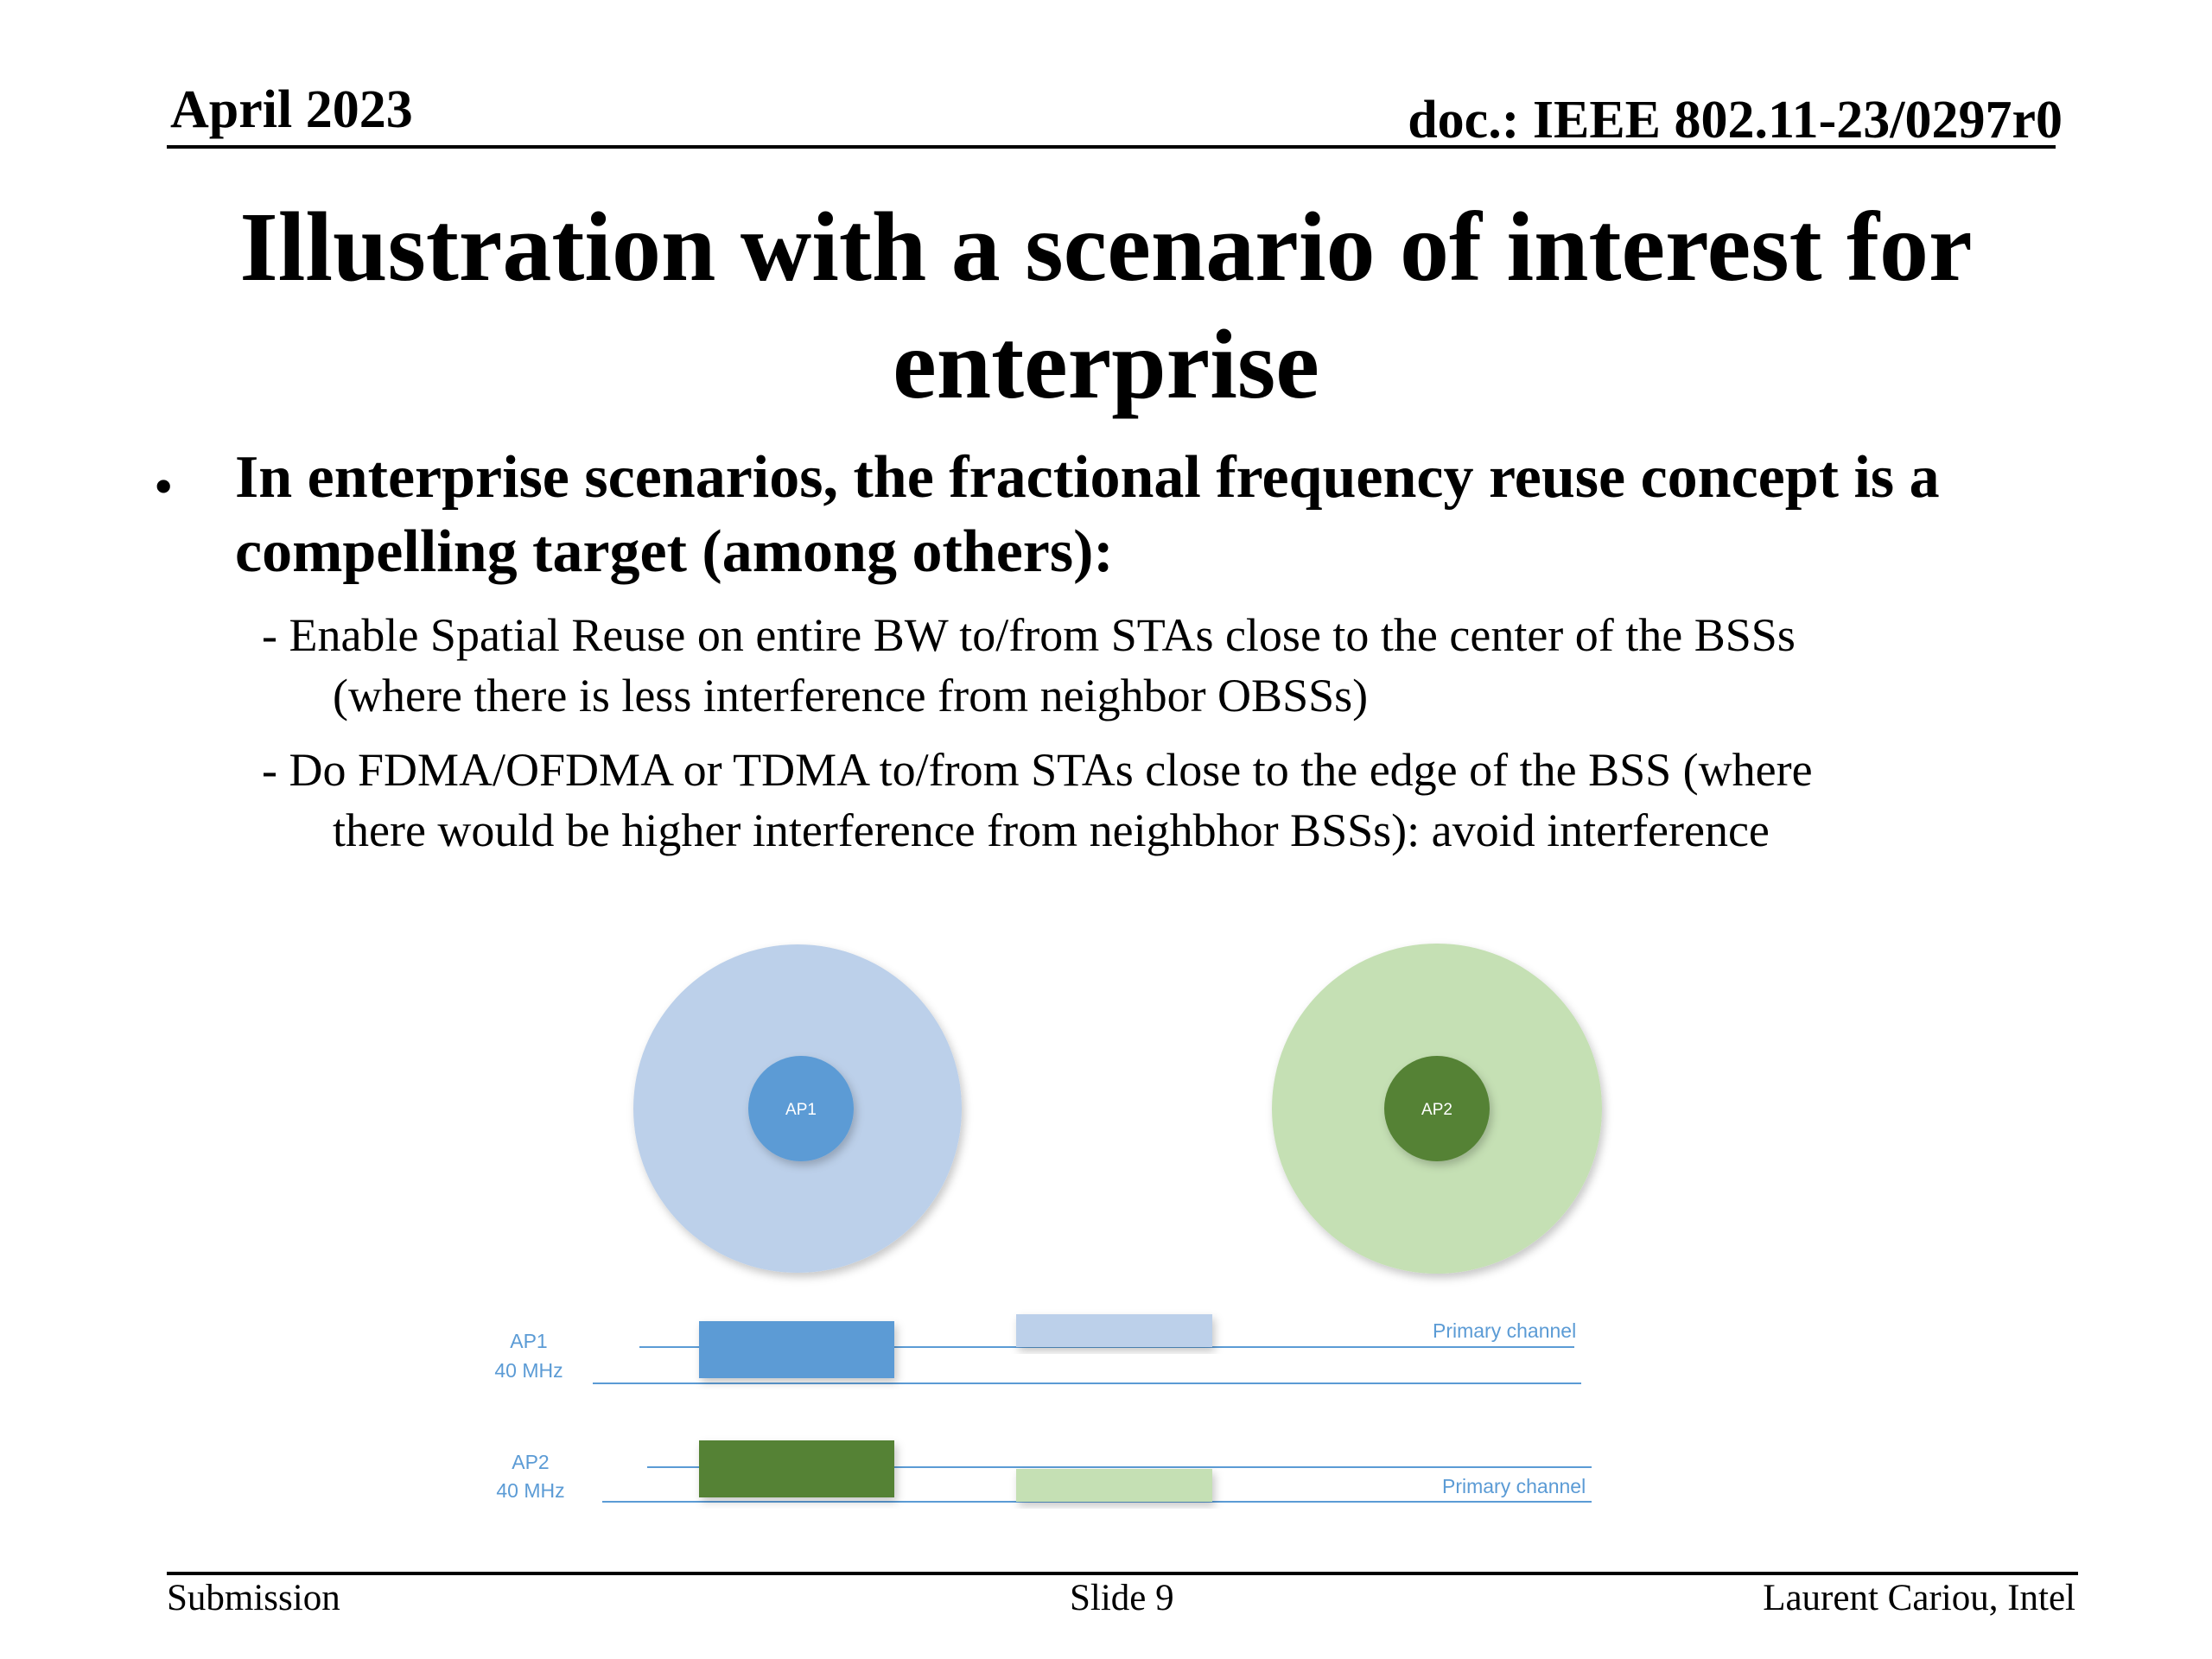 Image resolution: width=2212 pixels, height=1659 pixels. What do you see at coordinates (528, 1341) in the screenshot?
I see `ap1-channel-label: AP1` at bounding box center [528, 1341].